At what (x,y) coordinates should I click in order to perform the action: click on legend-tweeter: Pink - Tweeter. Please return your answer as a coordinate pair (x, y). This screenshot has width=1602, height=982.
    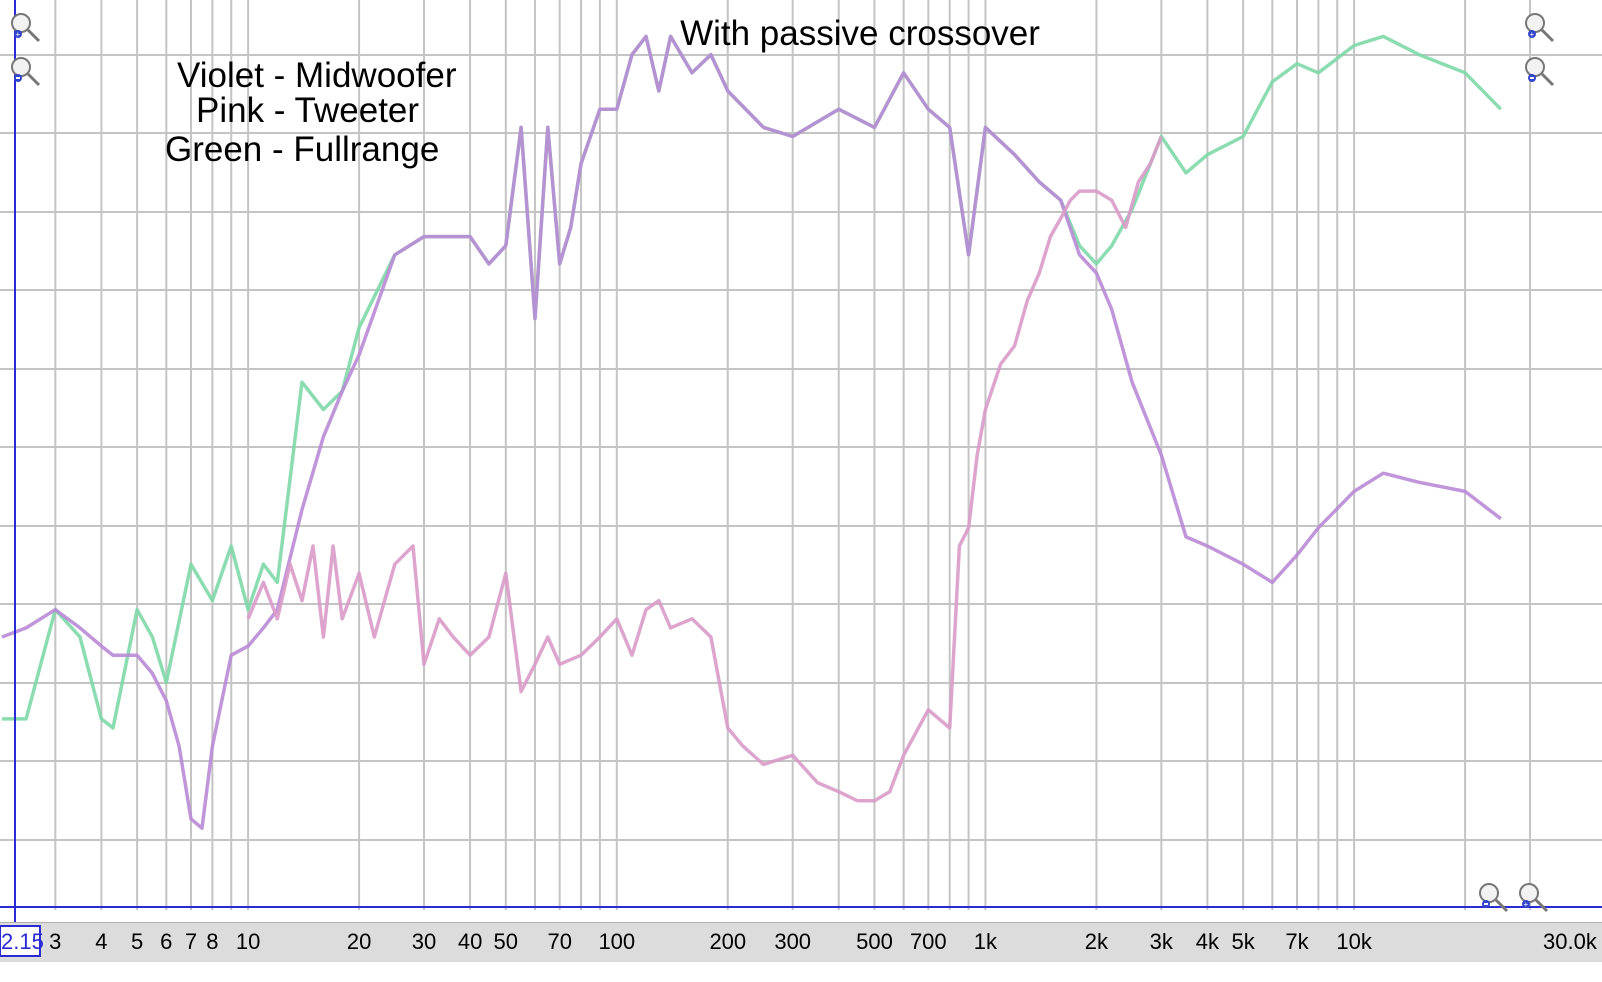
    Looking at the image, I should click on (308, 110).